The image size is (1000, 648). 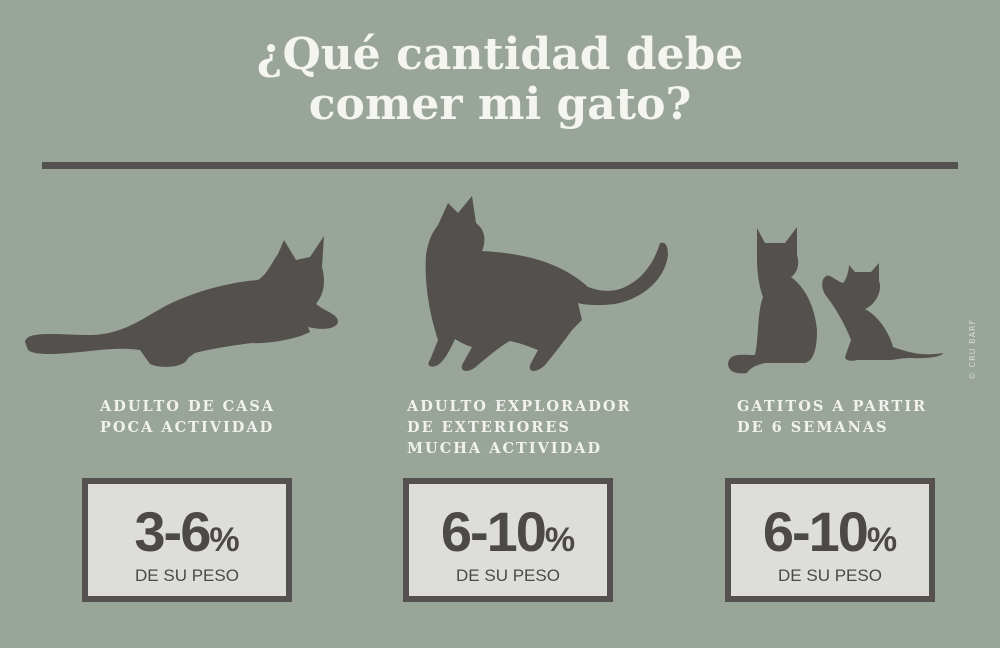 I want to click on divider, so click(x=500, y=165).